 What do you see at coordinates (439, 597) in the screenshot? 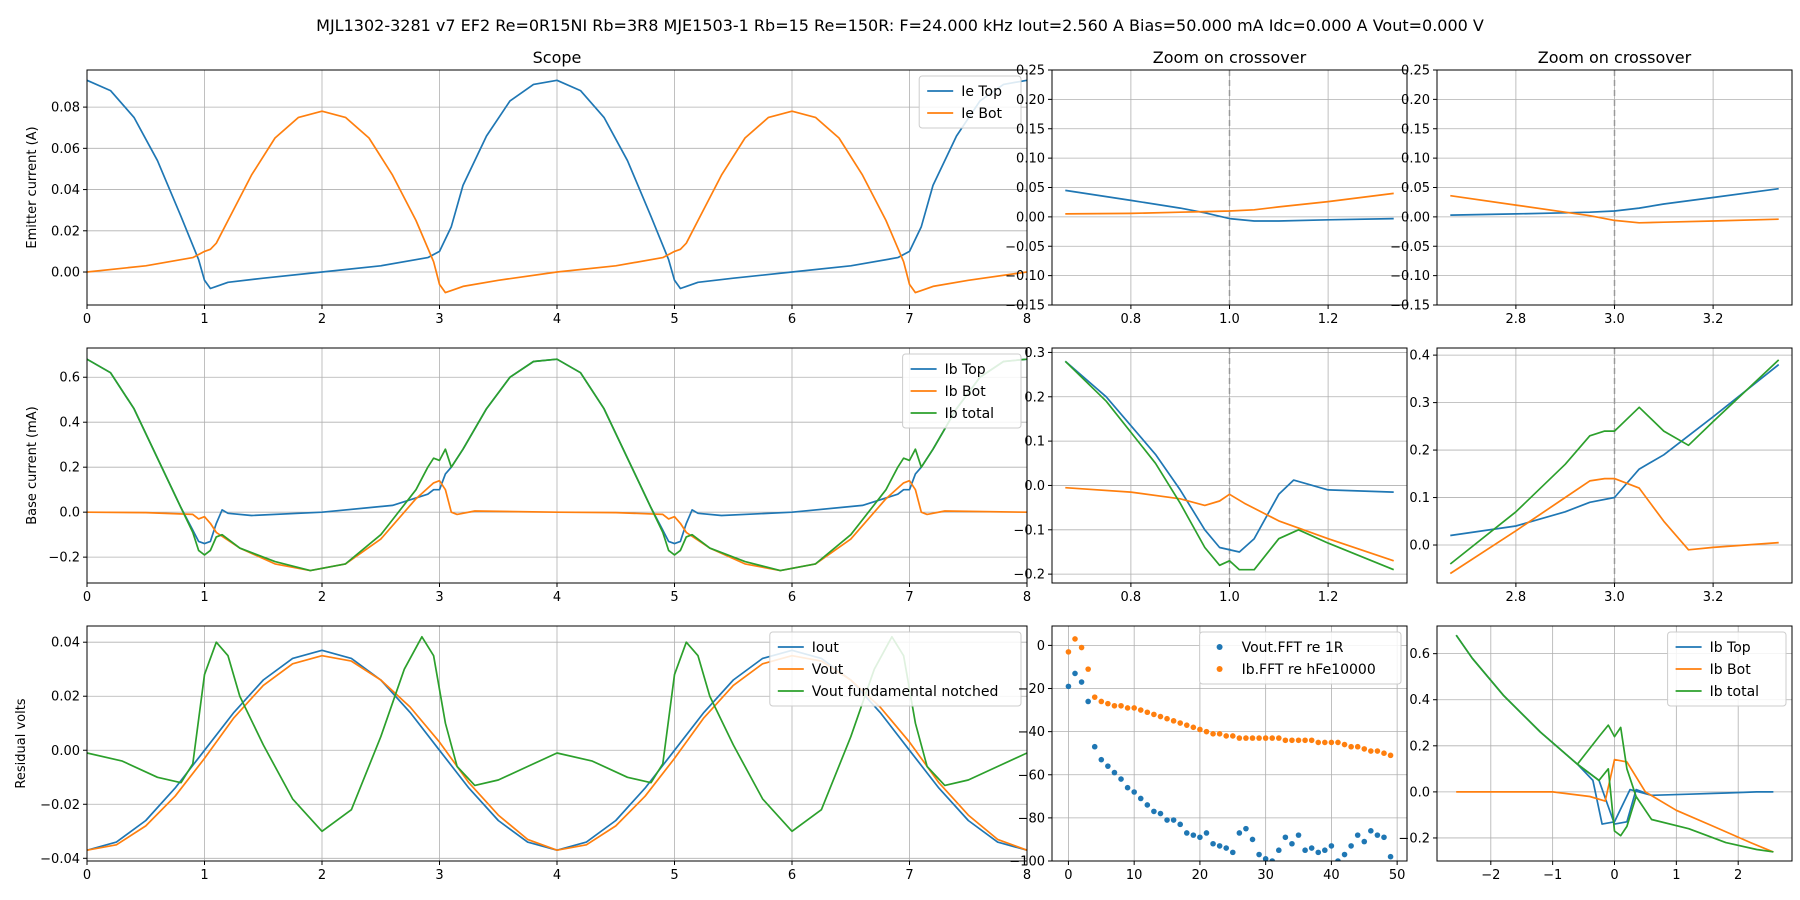
I see `x-tick-label: 3` at bounding box center [439, 597].